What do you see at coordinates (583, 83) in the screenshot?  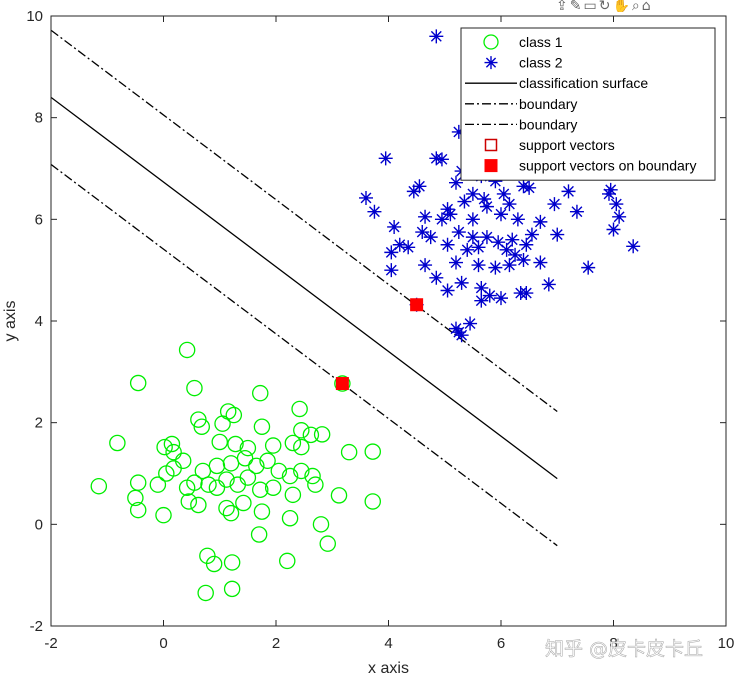 I see `legend-label: classification surface` at bounding box center [583, 83].